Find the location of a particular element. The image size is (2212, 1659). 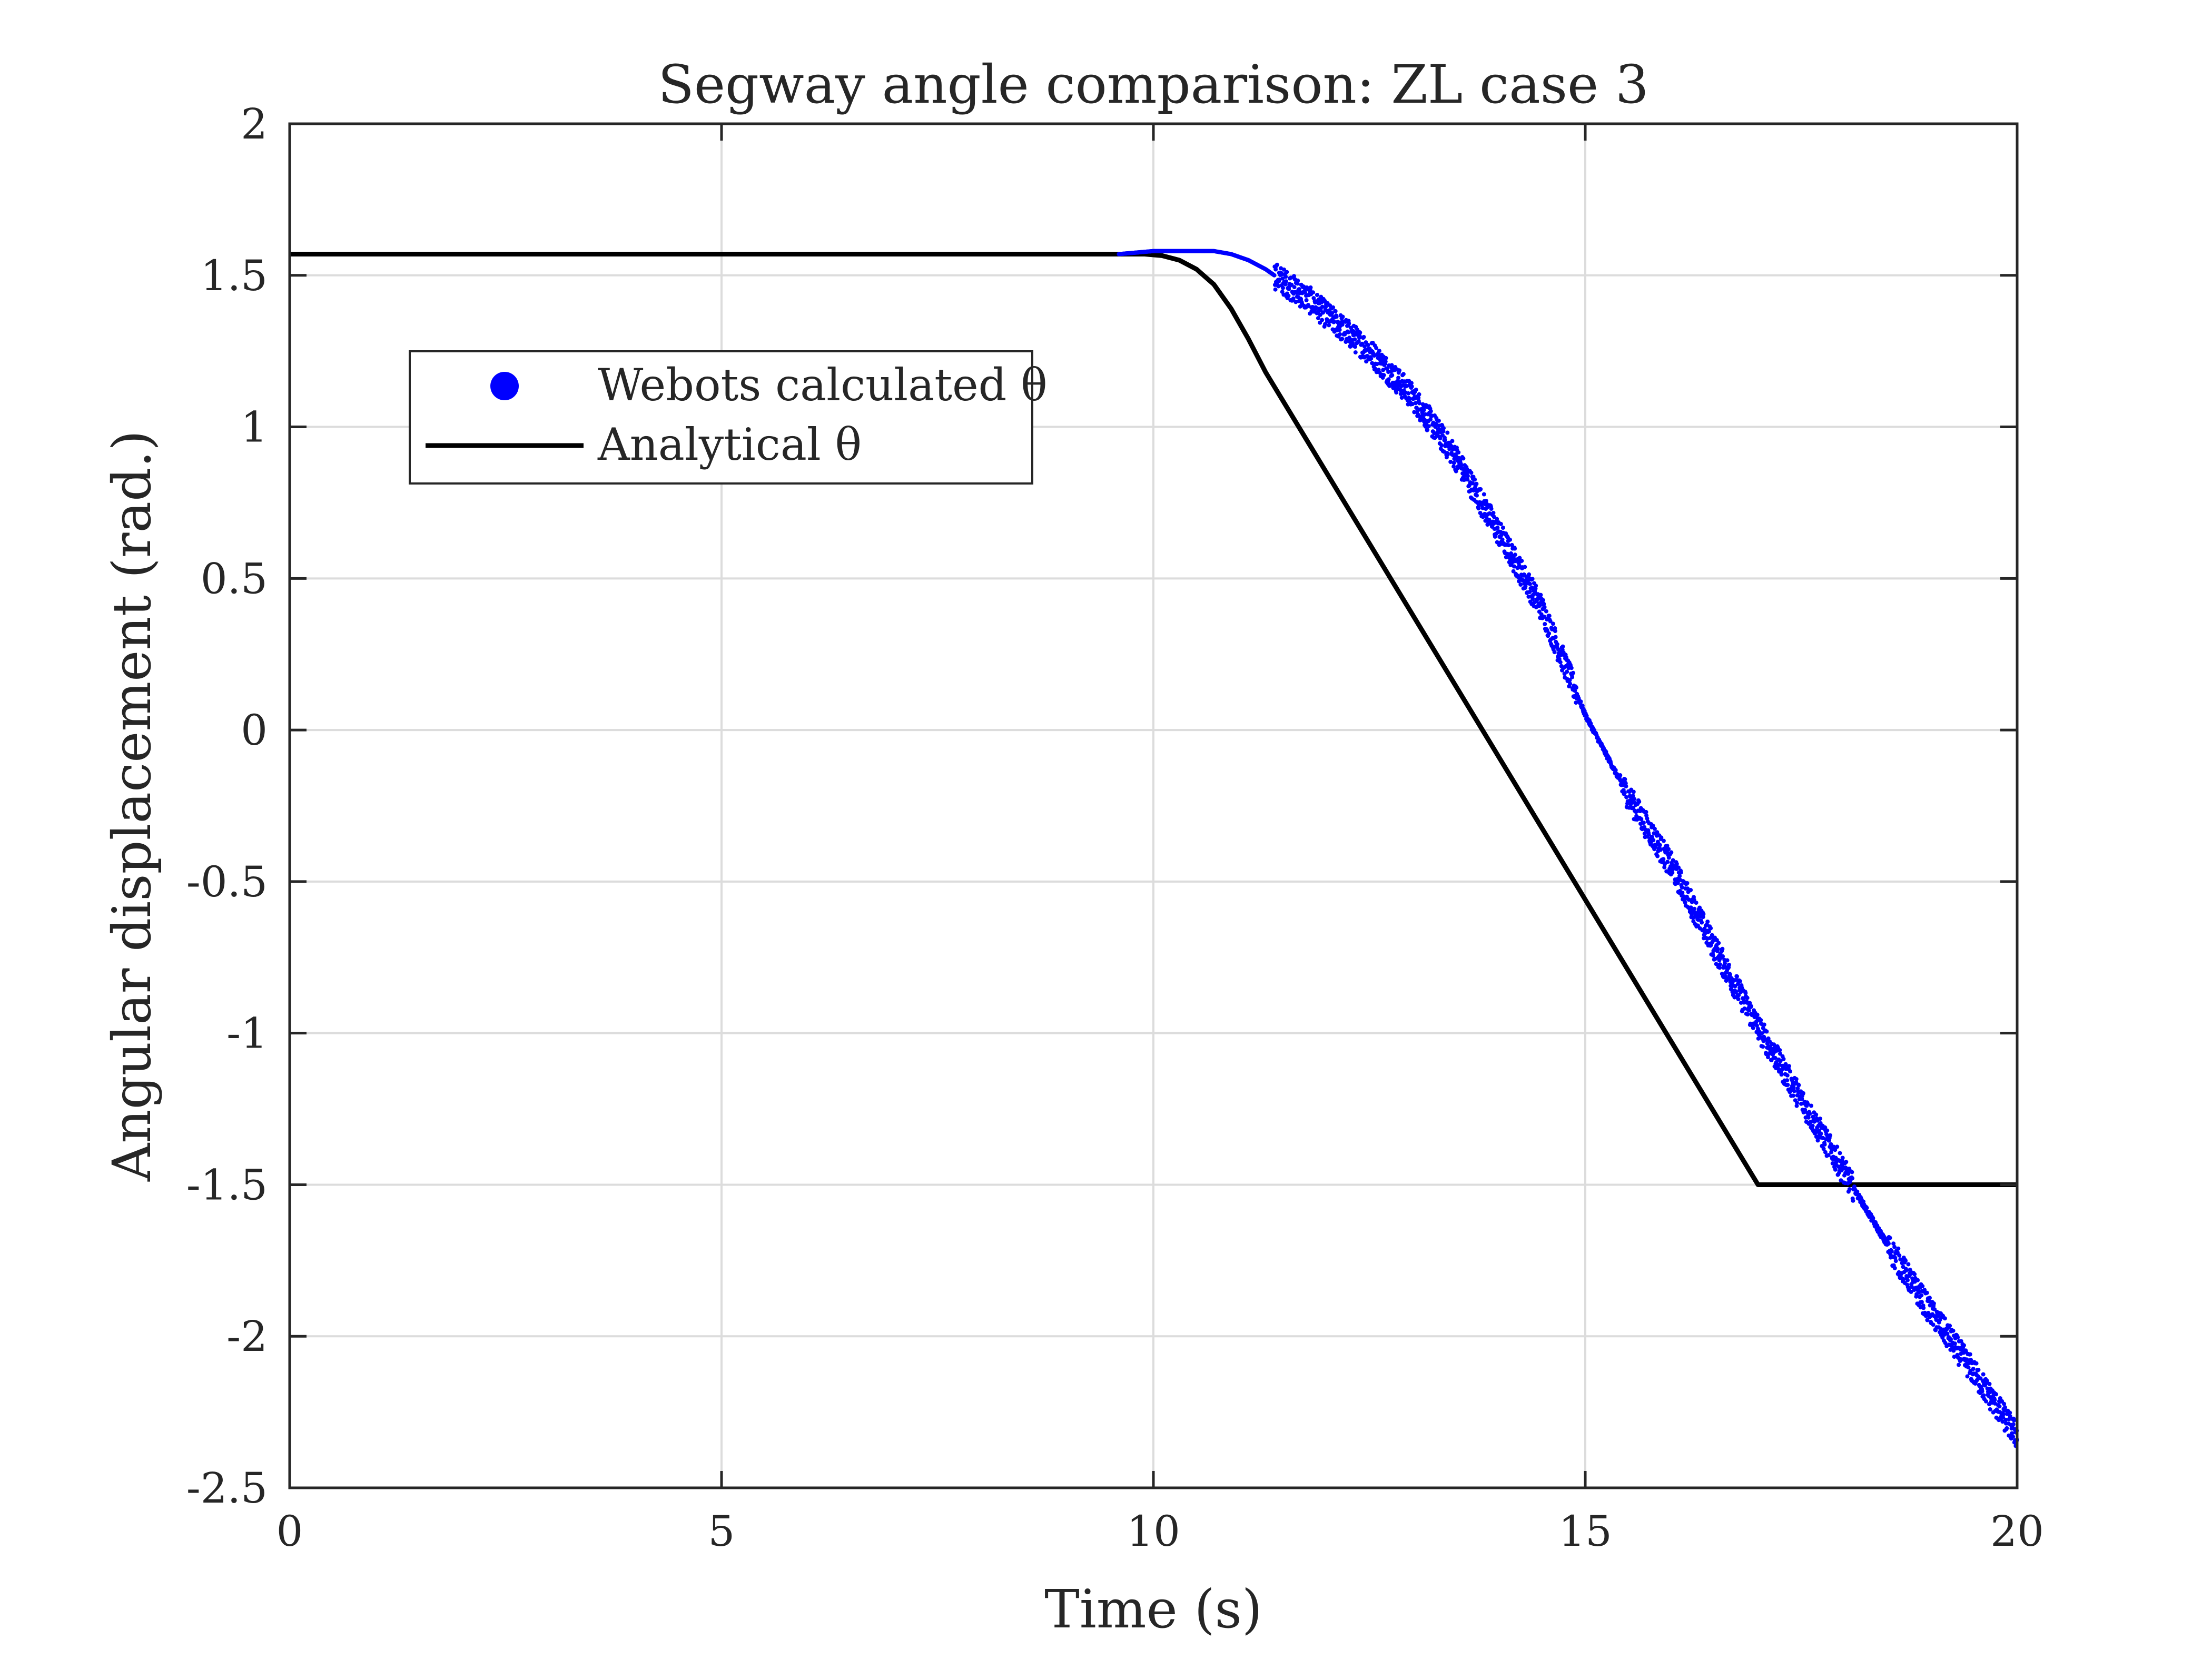

y-tick-label: -1 is located at coordinates (247, 1033).